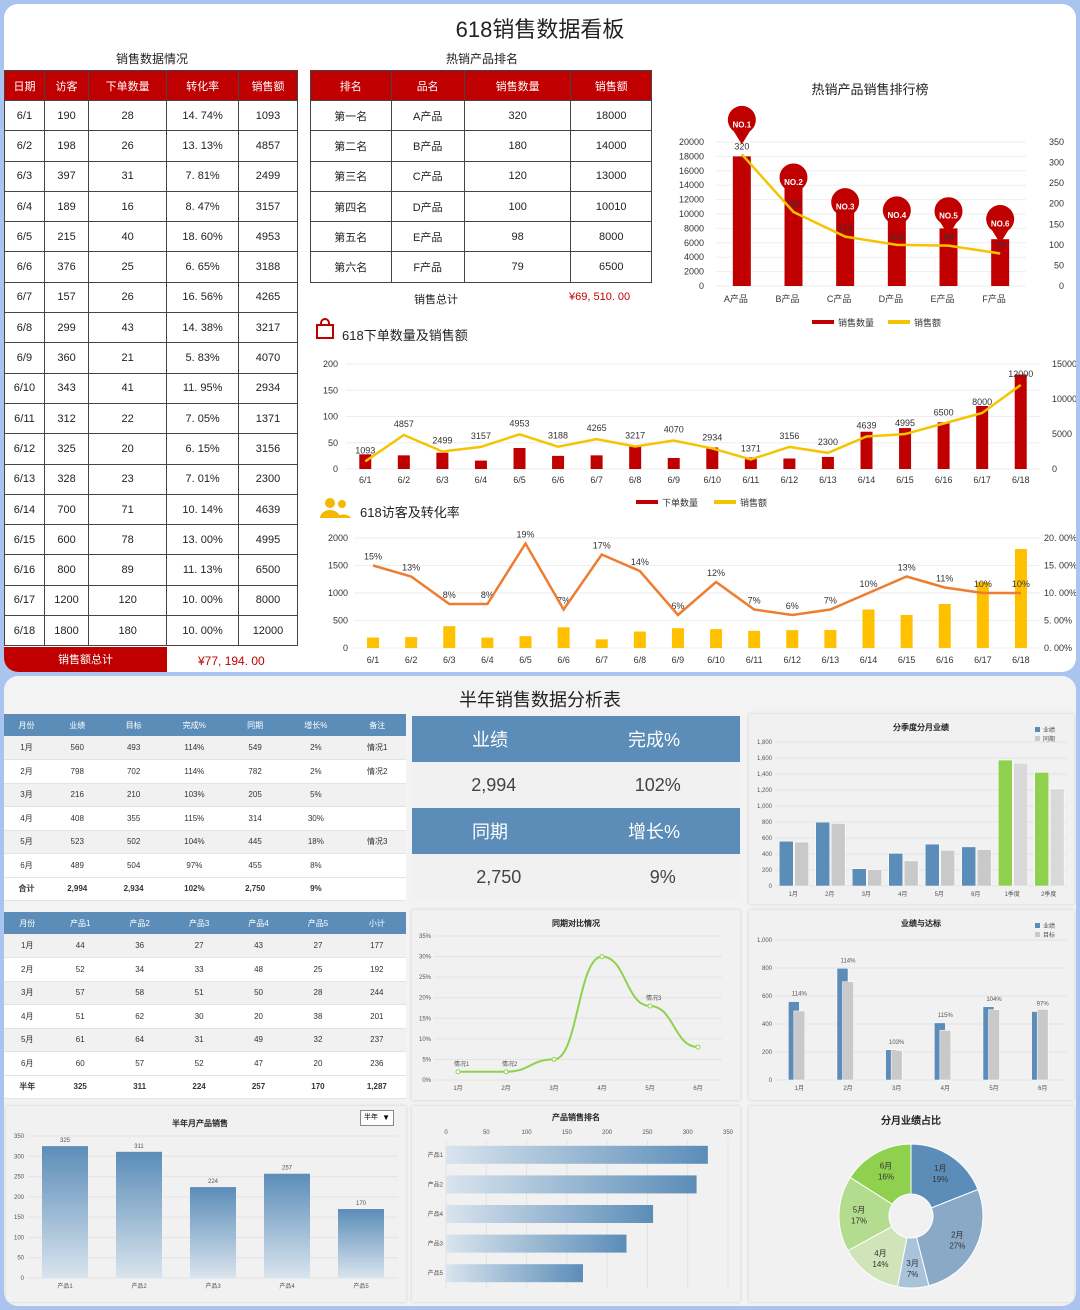 The width and height of the screenshot is (1080, 1310). Describe the element at coordinates (128, 540) in the screenshot. I see `sales-cell: 78` at that location.